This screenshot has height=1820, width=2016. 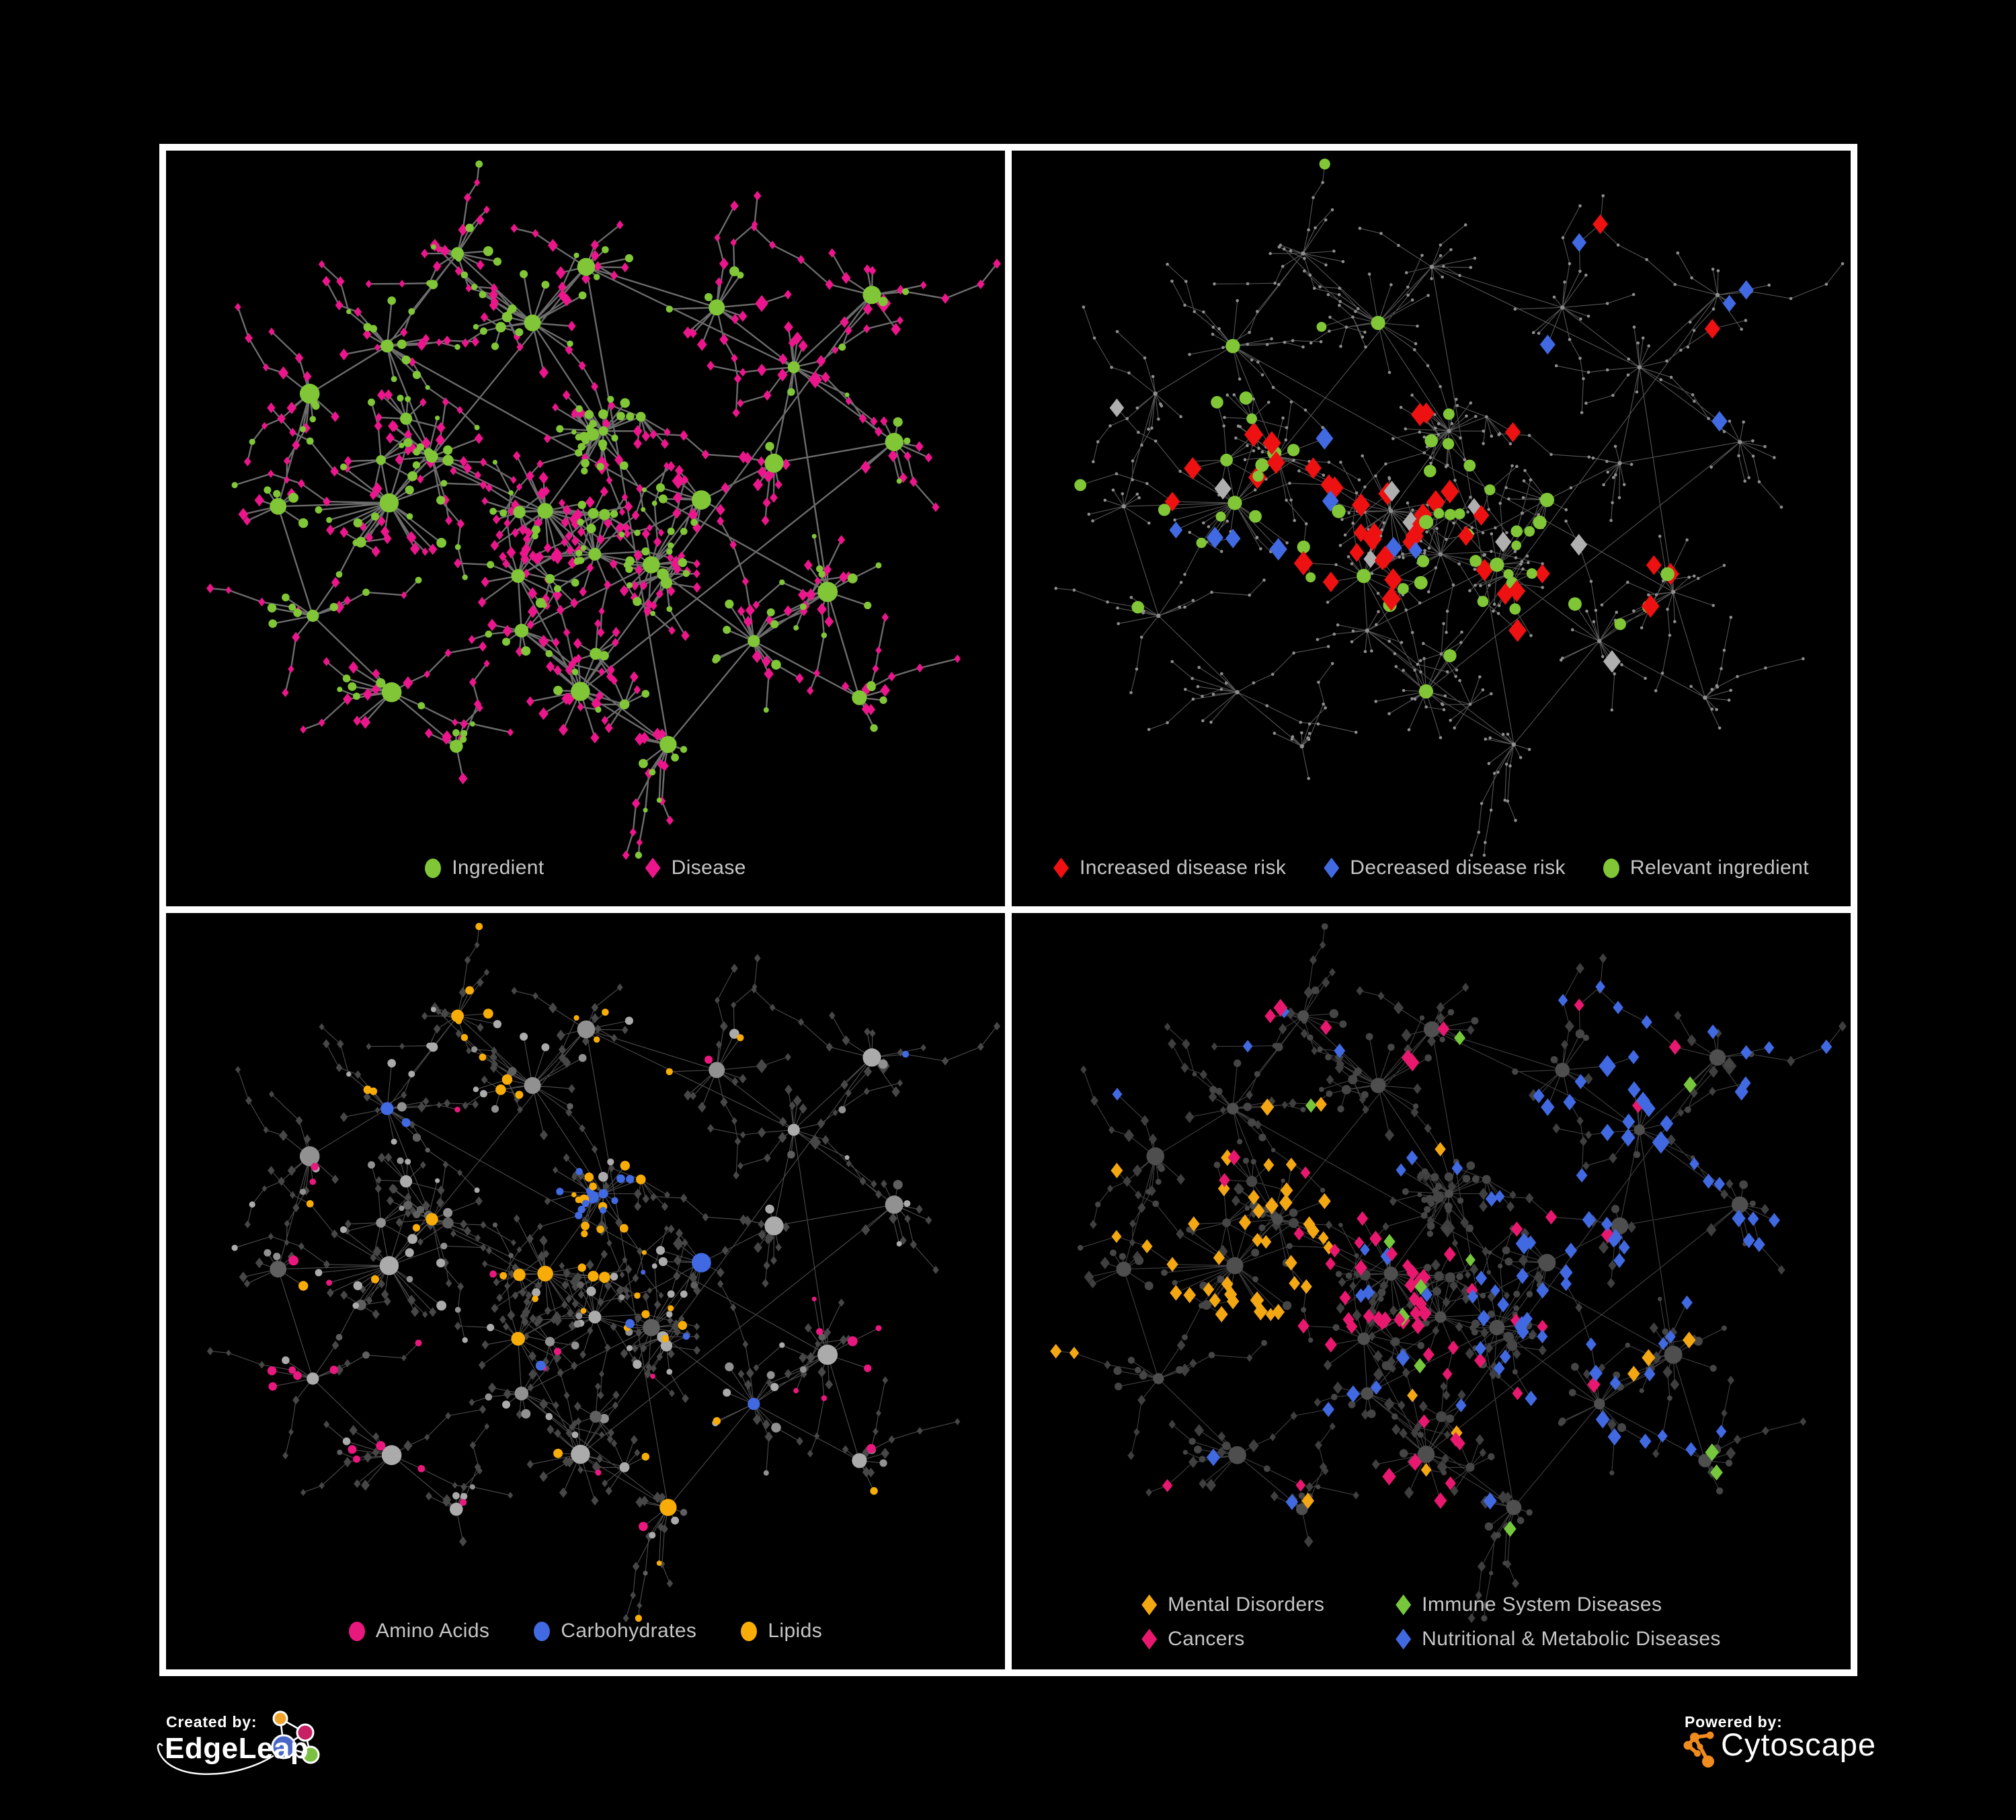 What do you see at coordinates (432, 1631) in the screenshot?
I see `legend-label: Amino Acids` at bounding box center [432, 1631].